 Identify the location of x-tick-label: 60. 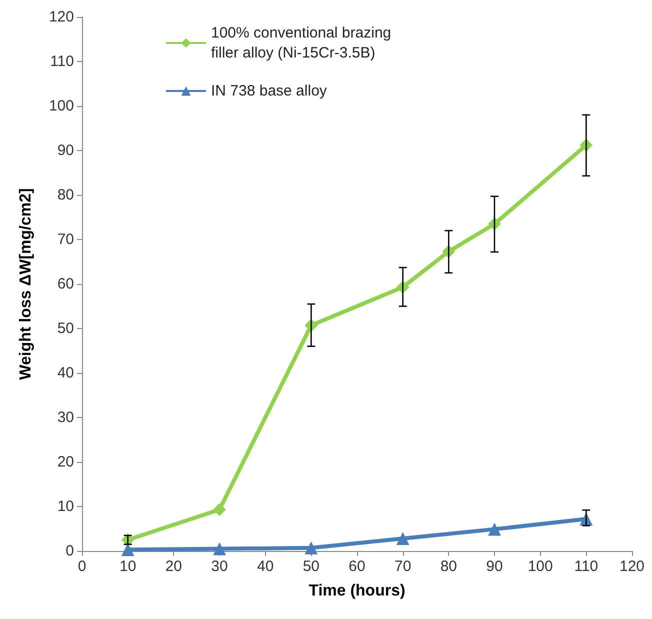
(357, 566).